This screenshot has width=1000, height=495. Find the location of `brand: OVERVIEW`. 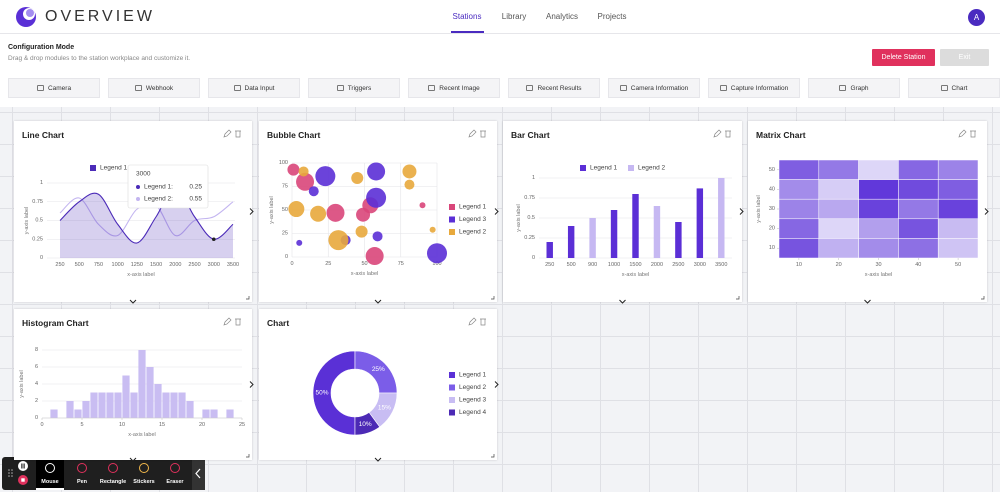

brand: OVERVIEW is located at coordinates (100, 16).